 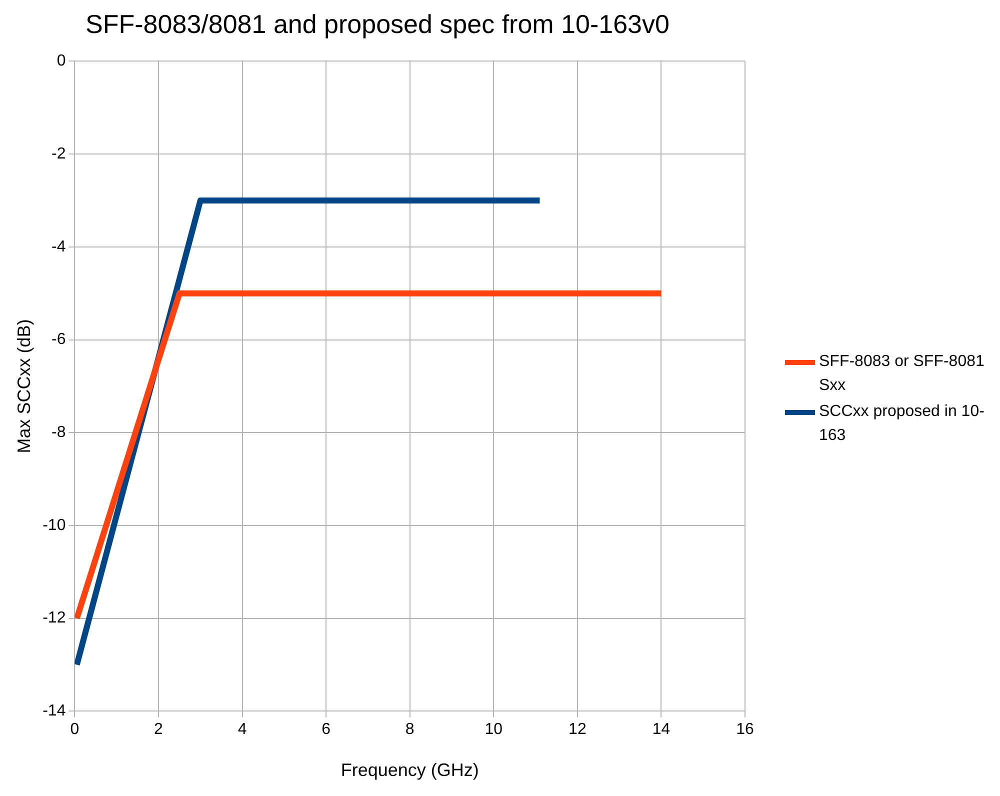 What do you see at coordinates (61, 61) in the screenshot?
I see `y-tick-label: 0` at bounding box center [61, 61].